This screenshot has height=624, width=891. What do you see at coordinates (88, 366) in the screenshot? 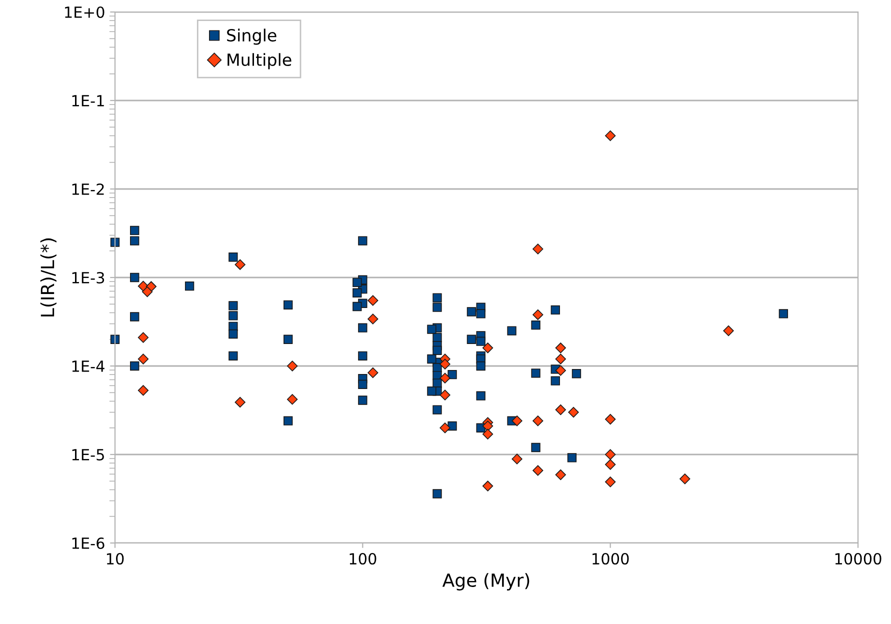
I see `y-tick-label: 1E-4` at bounding box center [88, 366].